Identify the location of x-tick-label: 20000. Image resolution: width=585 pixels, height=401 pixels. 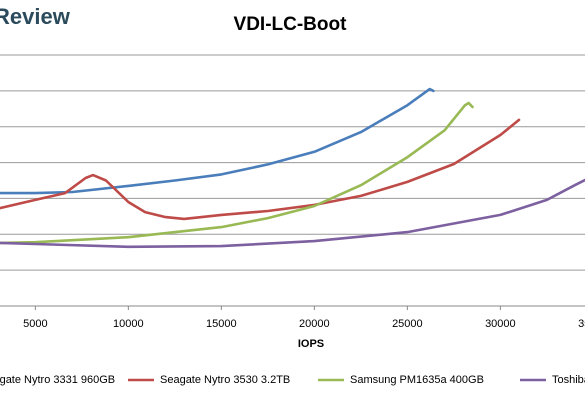
(314, 324).